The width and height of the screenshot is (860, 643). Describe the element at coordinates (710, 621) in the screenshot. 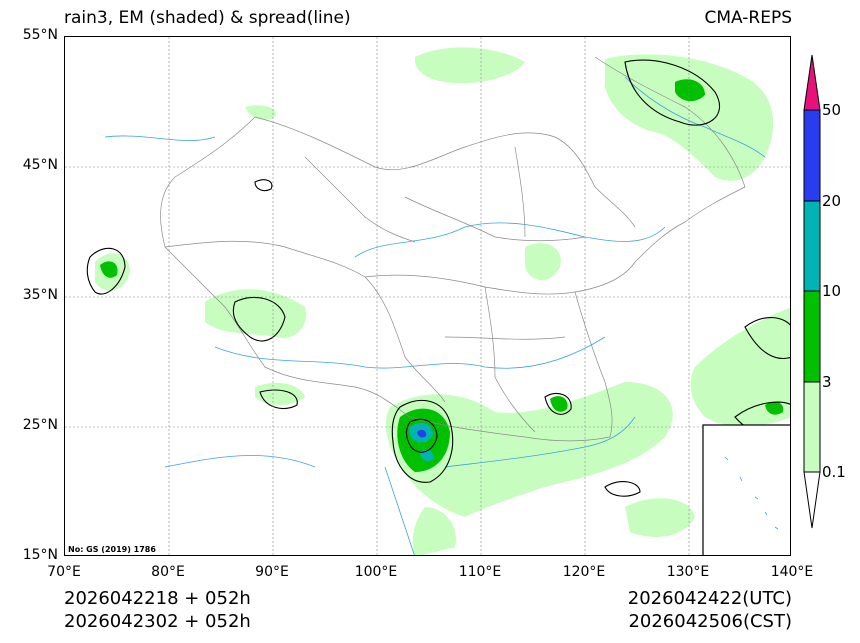

I see `valid-time-cst: 2026042506(CST)` at that location.